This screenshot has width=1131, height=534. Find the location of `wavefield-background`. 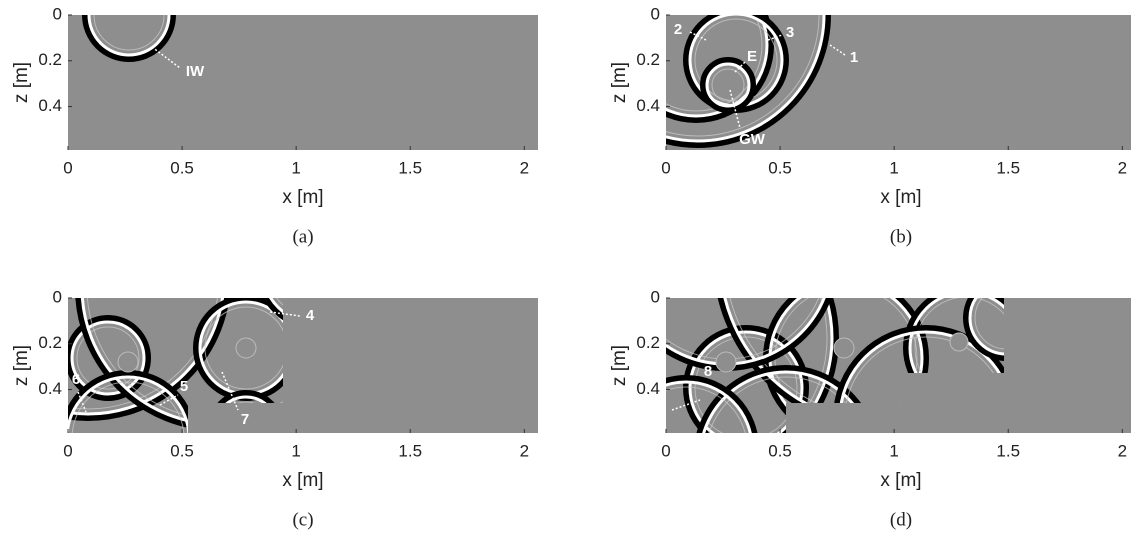

wavefield-background is located at coordinates (303, 82).